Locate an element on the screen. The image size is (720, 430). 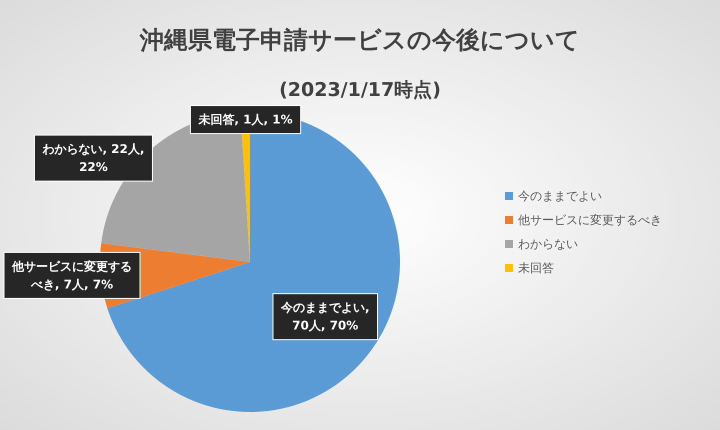
legend-label: 未回答 is located at coordinates (536, 268).